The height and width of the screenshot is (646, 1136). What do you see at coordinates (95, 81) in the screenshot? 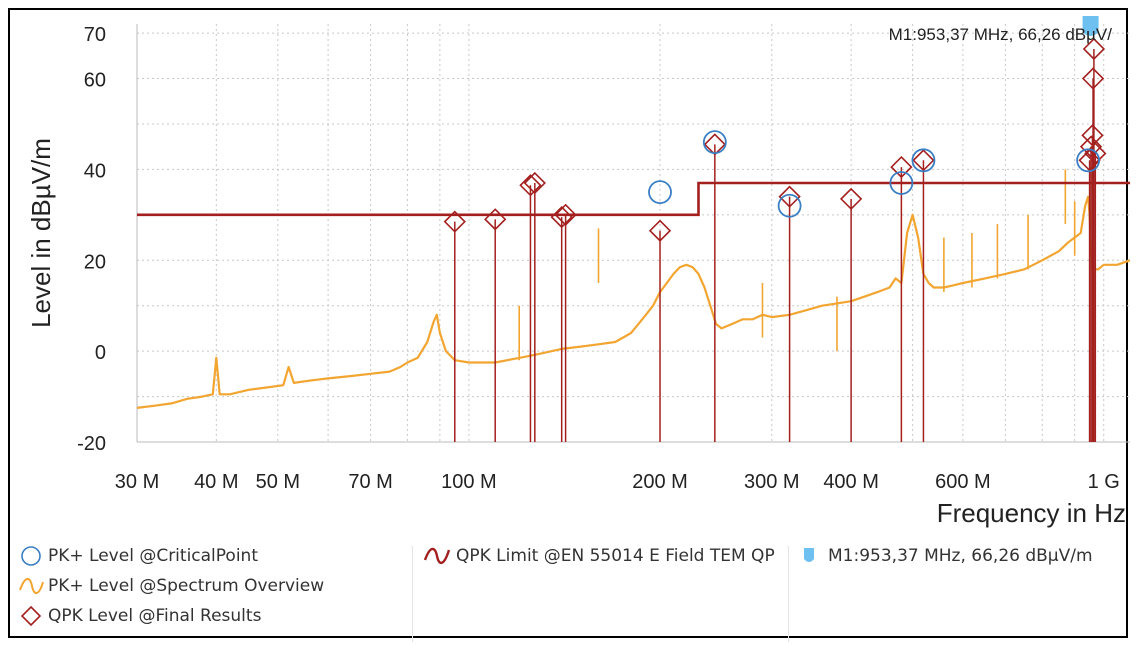
I see `y-tick-label: 60` at bounding box center [95, 81].